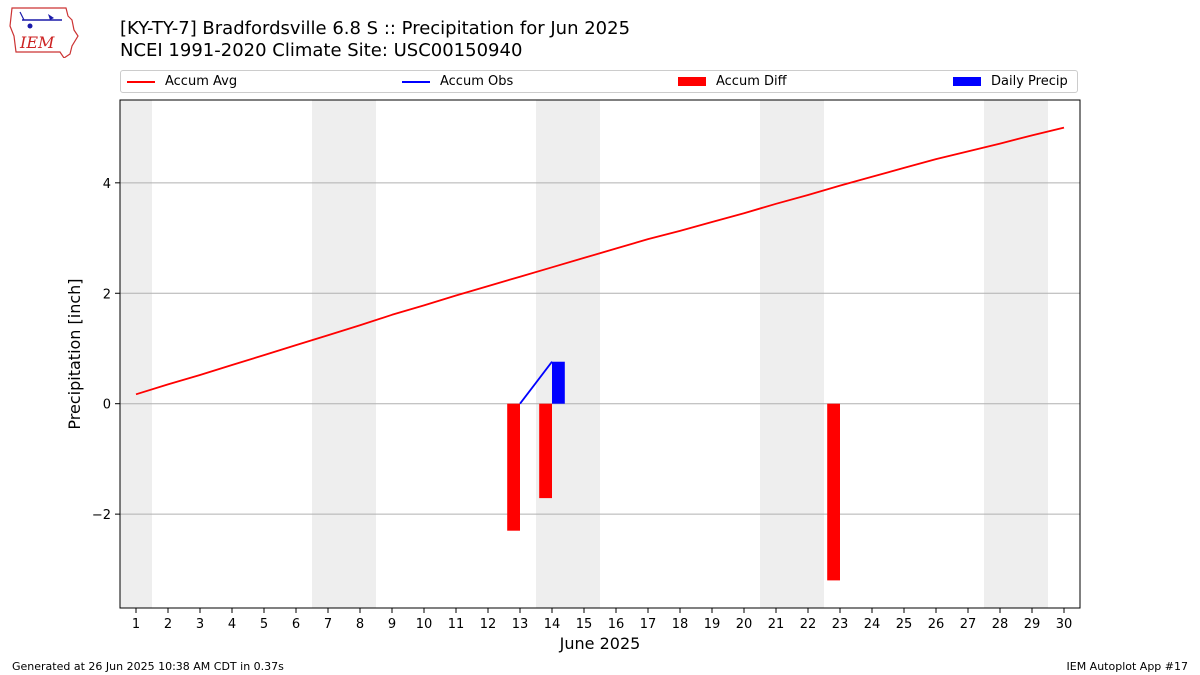 The image size is (1200, 675). I want to click on legend-label-accum-obs: Accum Obs, so click(477, 81).